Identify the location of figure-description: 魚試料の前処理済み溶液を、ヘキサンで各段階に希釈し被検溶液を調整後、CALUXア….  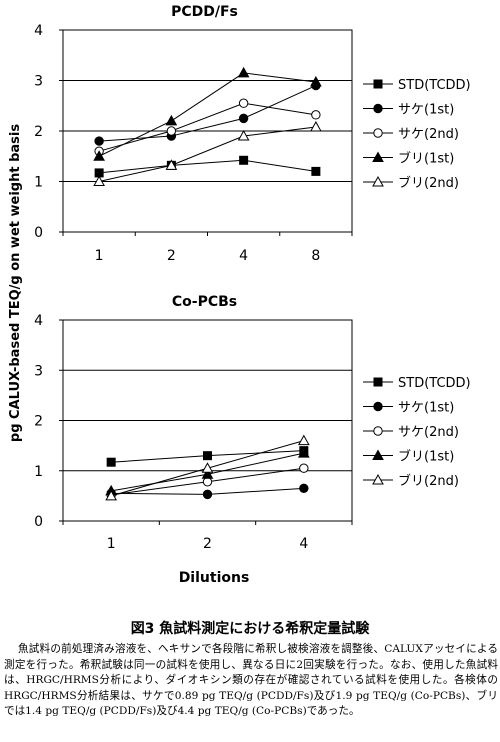
(251, 680).